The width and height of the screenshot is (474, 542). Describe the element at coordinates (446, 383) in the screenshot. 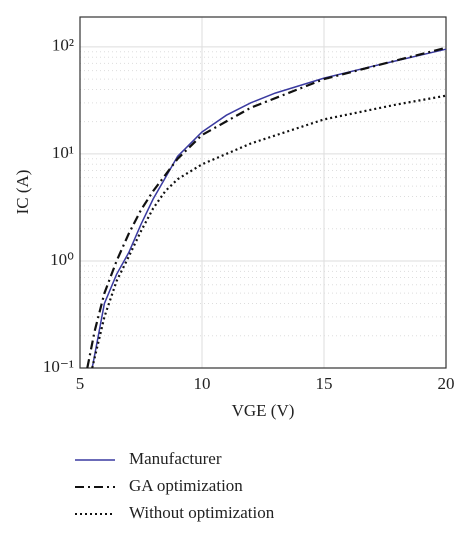

I see `x-tick-label: 20` at that location.